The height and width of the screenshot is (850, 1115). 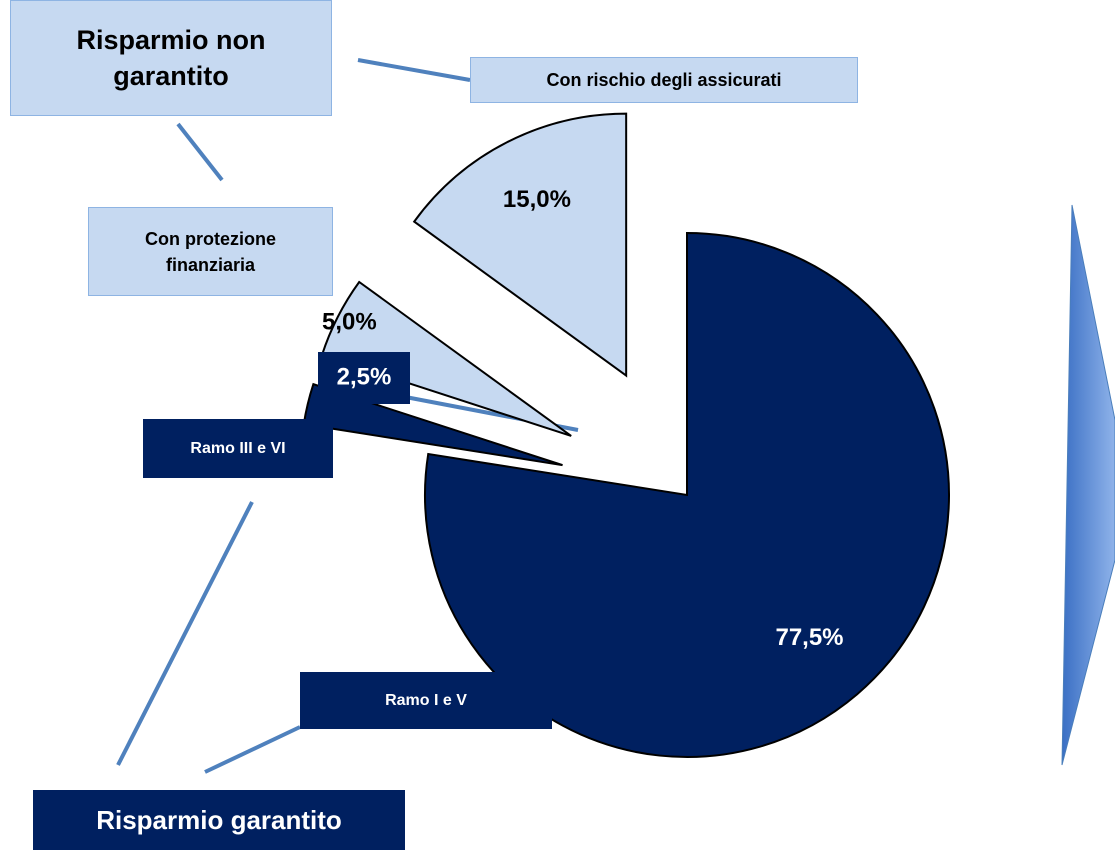 I want to click on value-label: 2,5%, so click(x=364, y=376).